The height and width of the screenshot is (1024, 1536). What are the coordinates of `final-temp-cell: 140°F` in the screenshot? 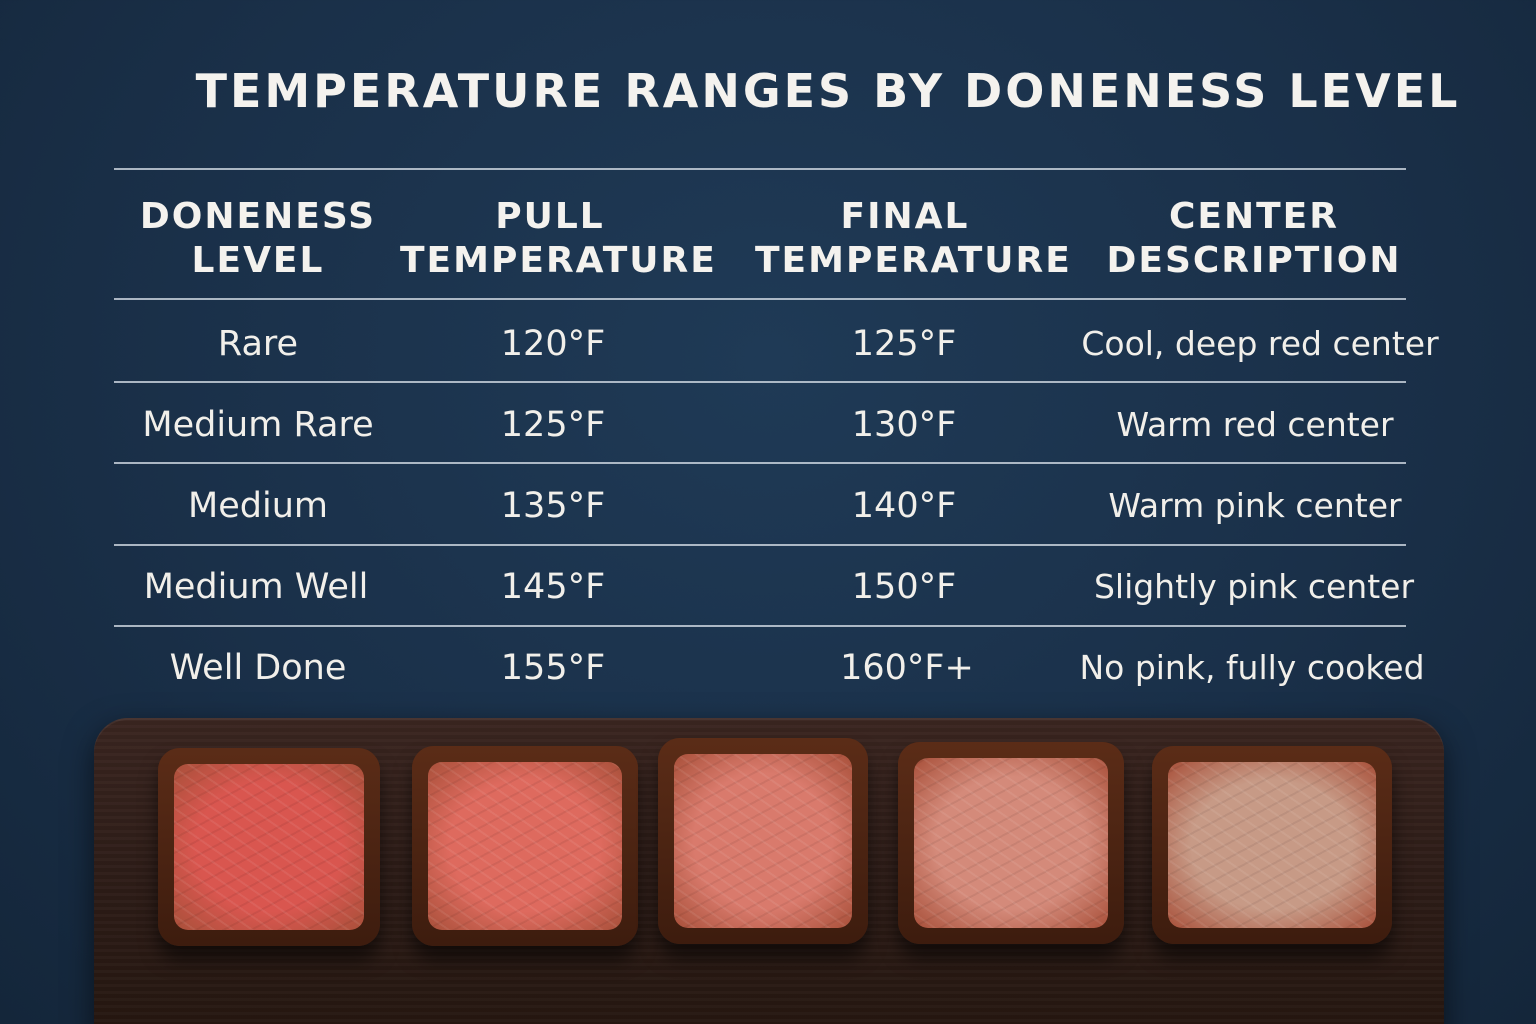 It's located at (904, 506).